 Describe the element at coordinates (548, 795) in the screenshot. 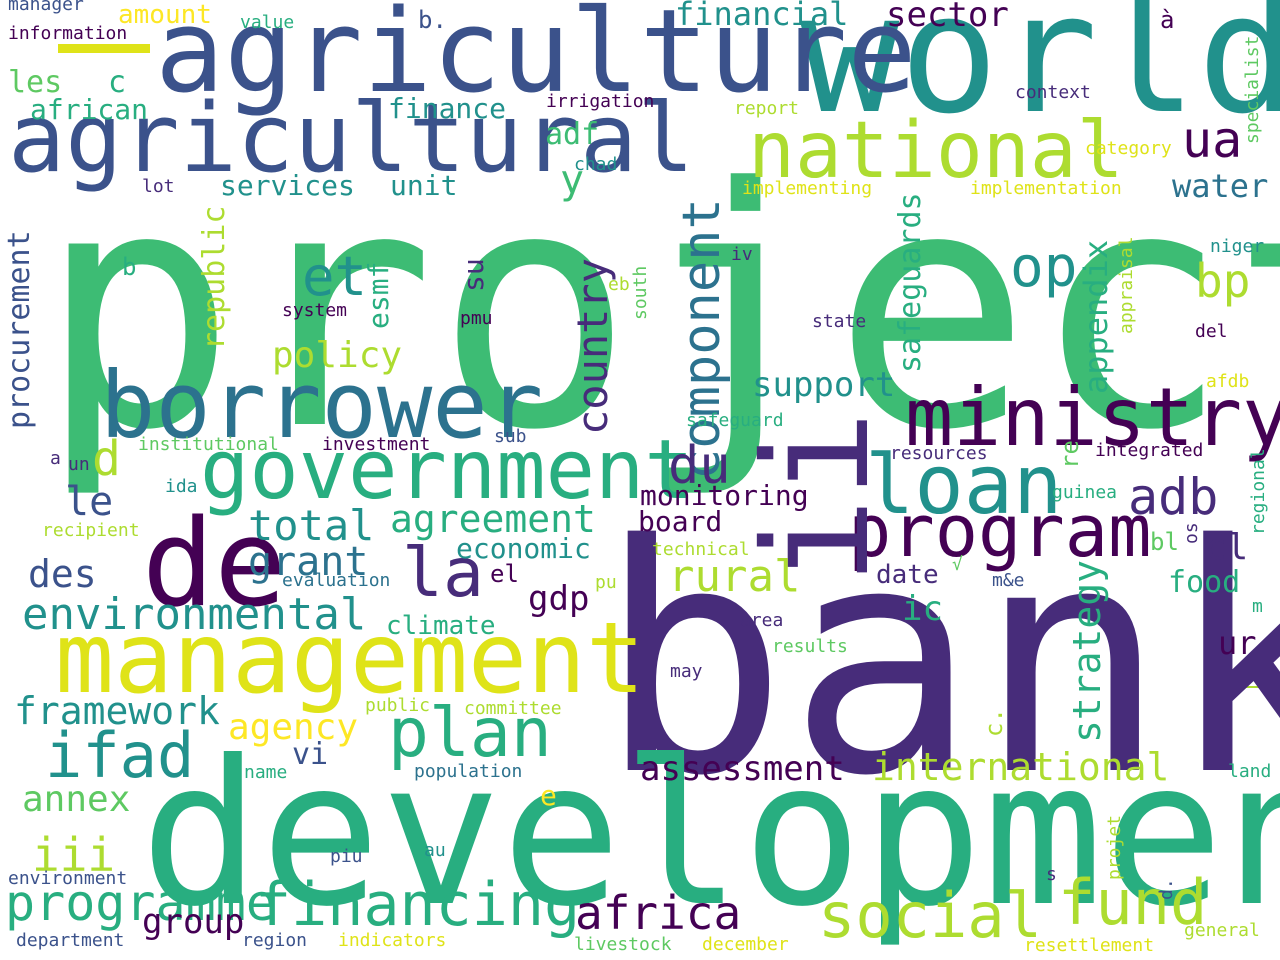

I see `word-e: e` at that location.